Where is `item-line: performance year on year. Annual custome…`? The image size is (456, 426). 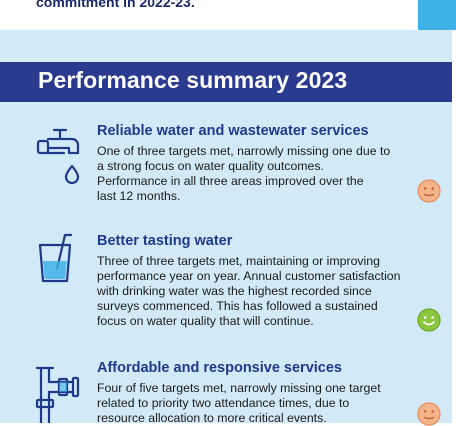 item-line: performance year on year. Annual custome… is located at coordinates (249, 276).